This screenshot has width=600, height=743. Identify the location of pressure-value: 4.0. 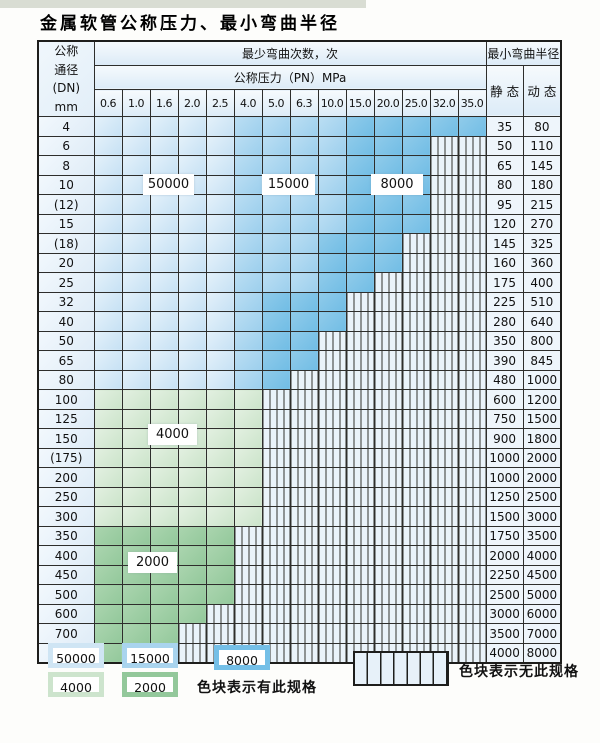
(248, 103).